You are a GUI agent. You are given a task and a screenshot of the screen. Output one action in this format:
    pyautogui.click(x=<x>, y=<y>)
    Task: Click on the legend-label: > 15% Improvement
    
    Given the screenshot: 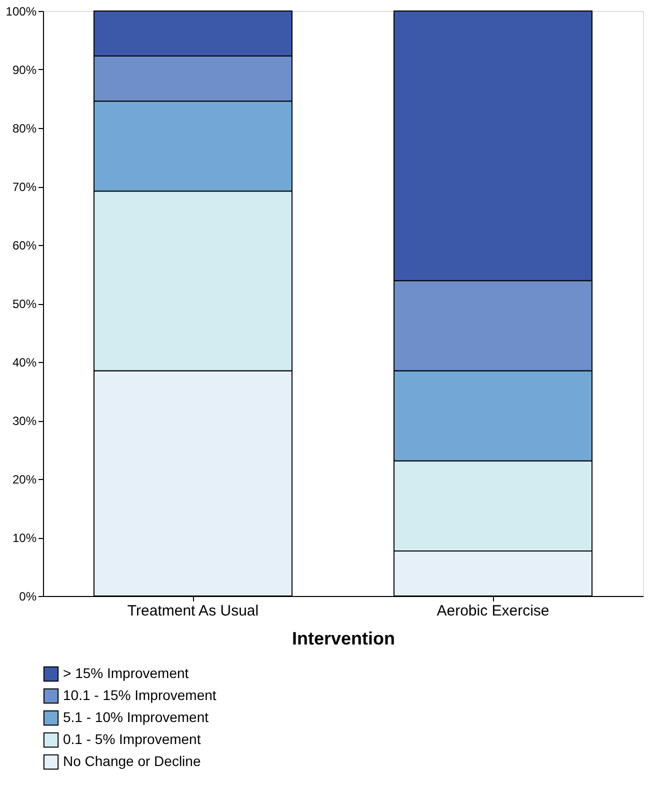 What is the action you would take?
    pyautogui.click(x=126, y=673)
    